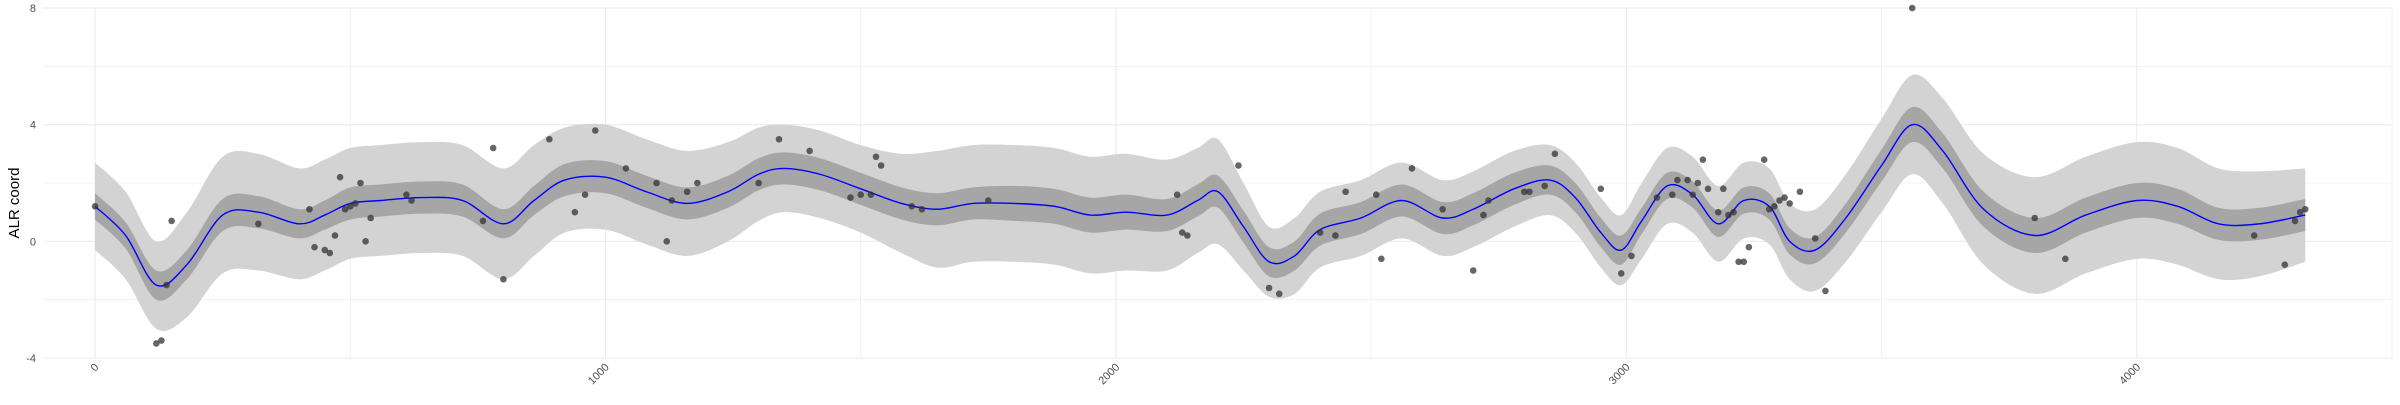 The width and height of the screenshot is (2400, 405). I want to click on x-tick-labels: 0 1000 2000 3000 4000, so click(1116, 374).